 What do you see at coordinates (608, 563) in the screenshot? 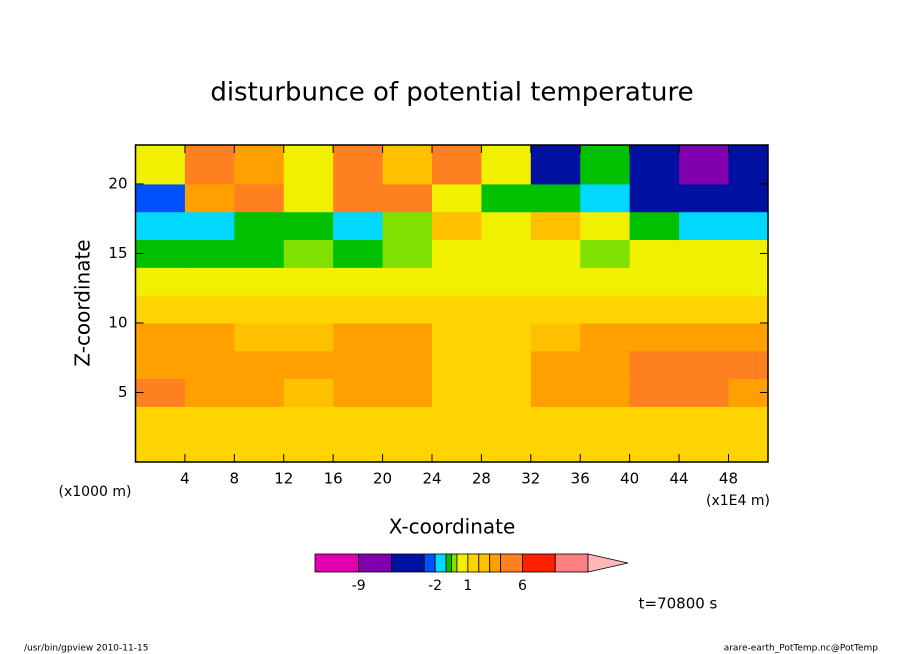
I see `colorbar-extension` at bounding box center [608, 563].